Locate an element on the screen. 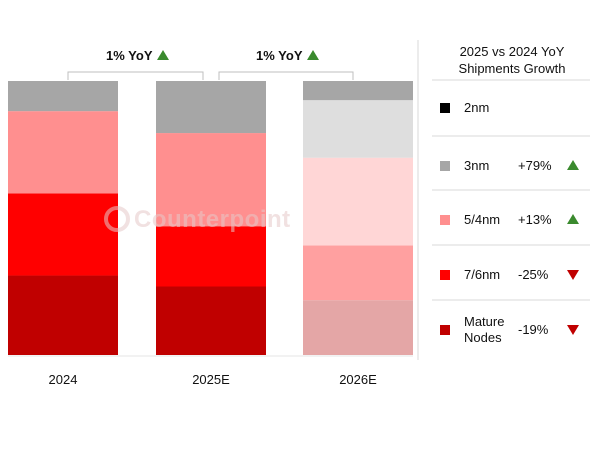  legend-growth: -19% is located at coordinates (533, 329).